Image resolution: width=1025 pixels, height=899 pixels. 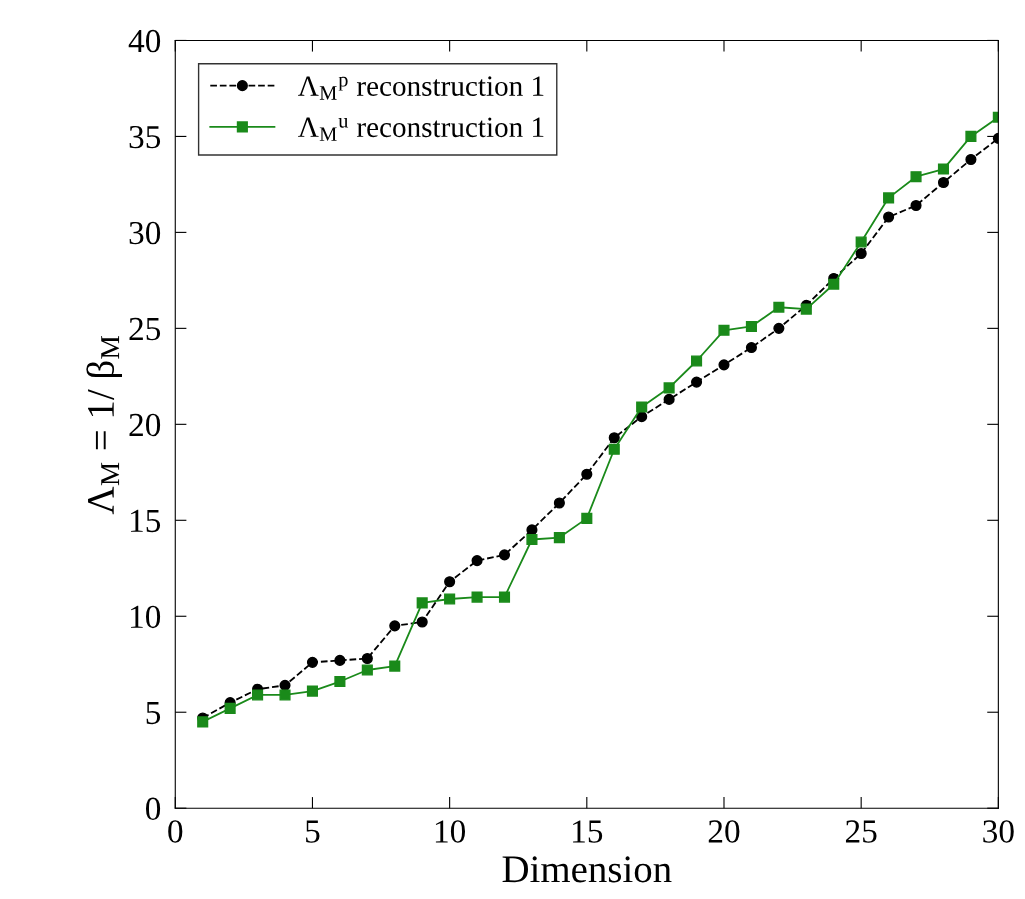 I want to click on y-tick-label: 35, so click(x=145, y=137).